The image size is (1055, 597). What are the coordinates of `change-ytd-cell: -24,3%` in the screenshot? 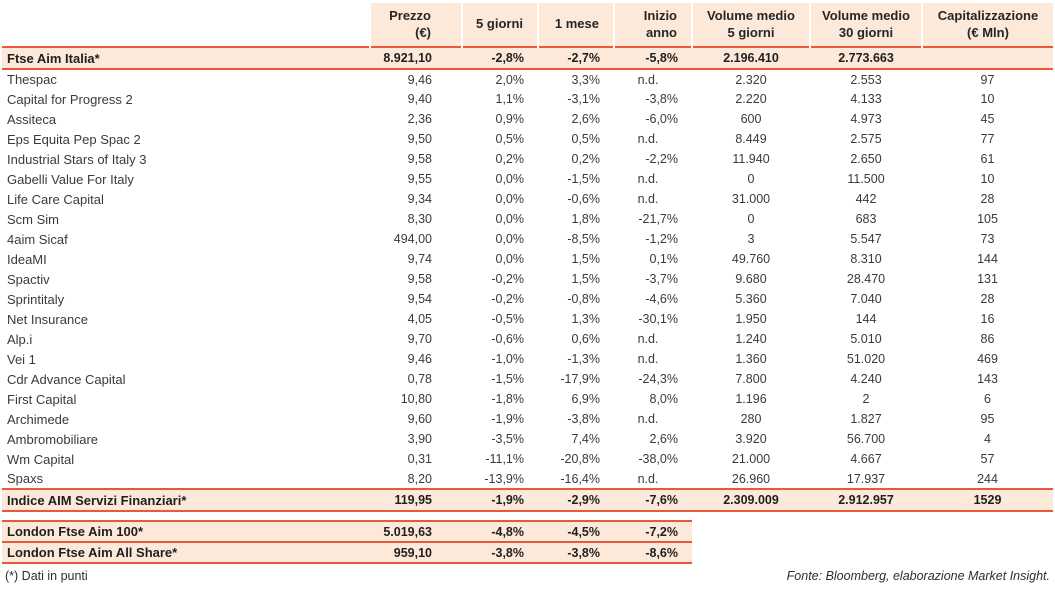 It's located at (658, 379).